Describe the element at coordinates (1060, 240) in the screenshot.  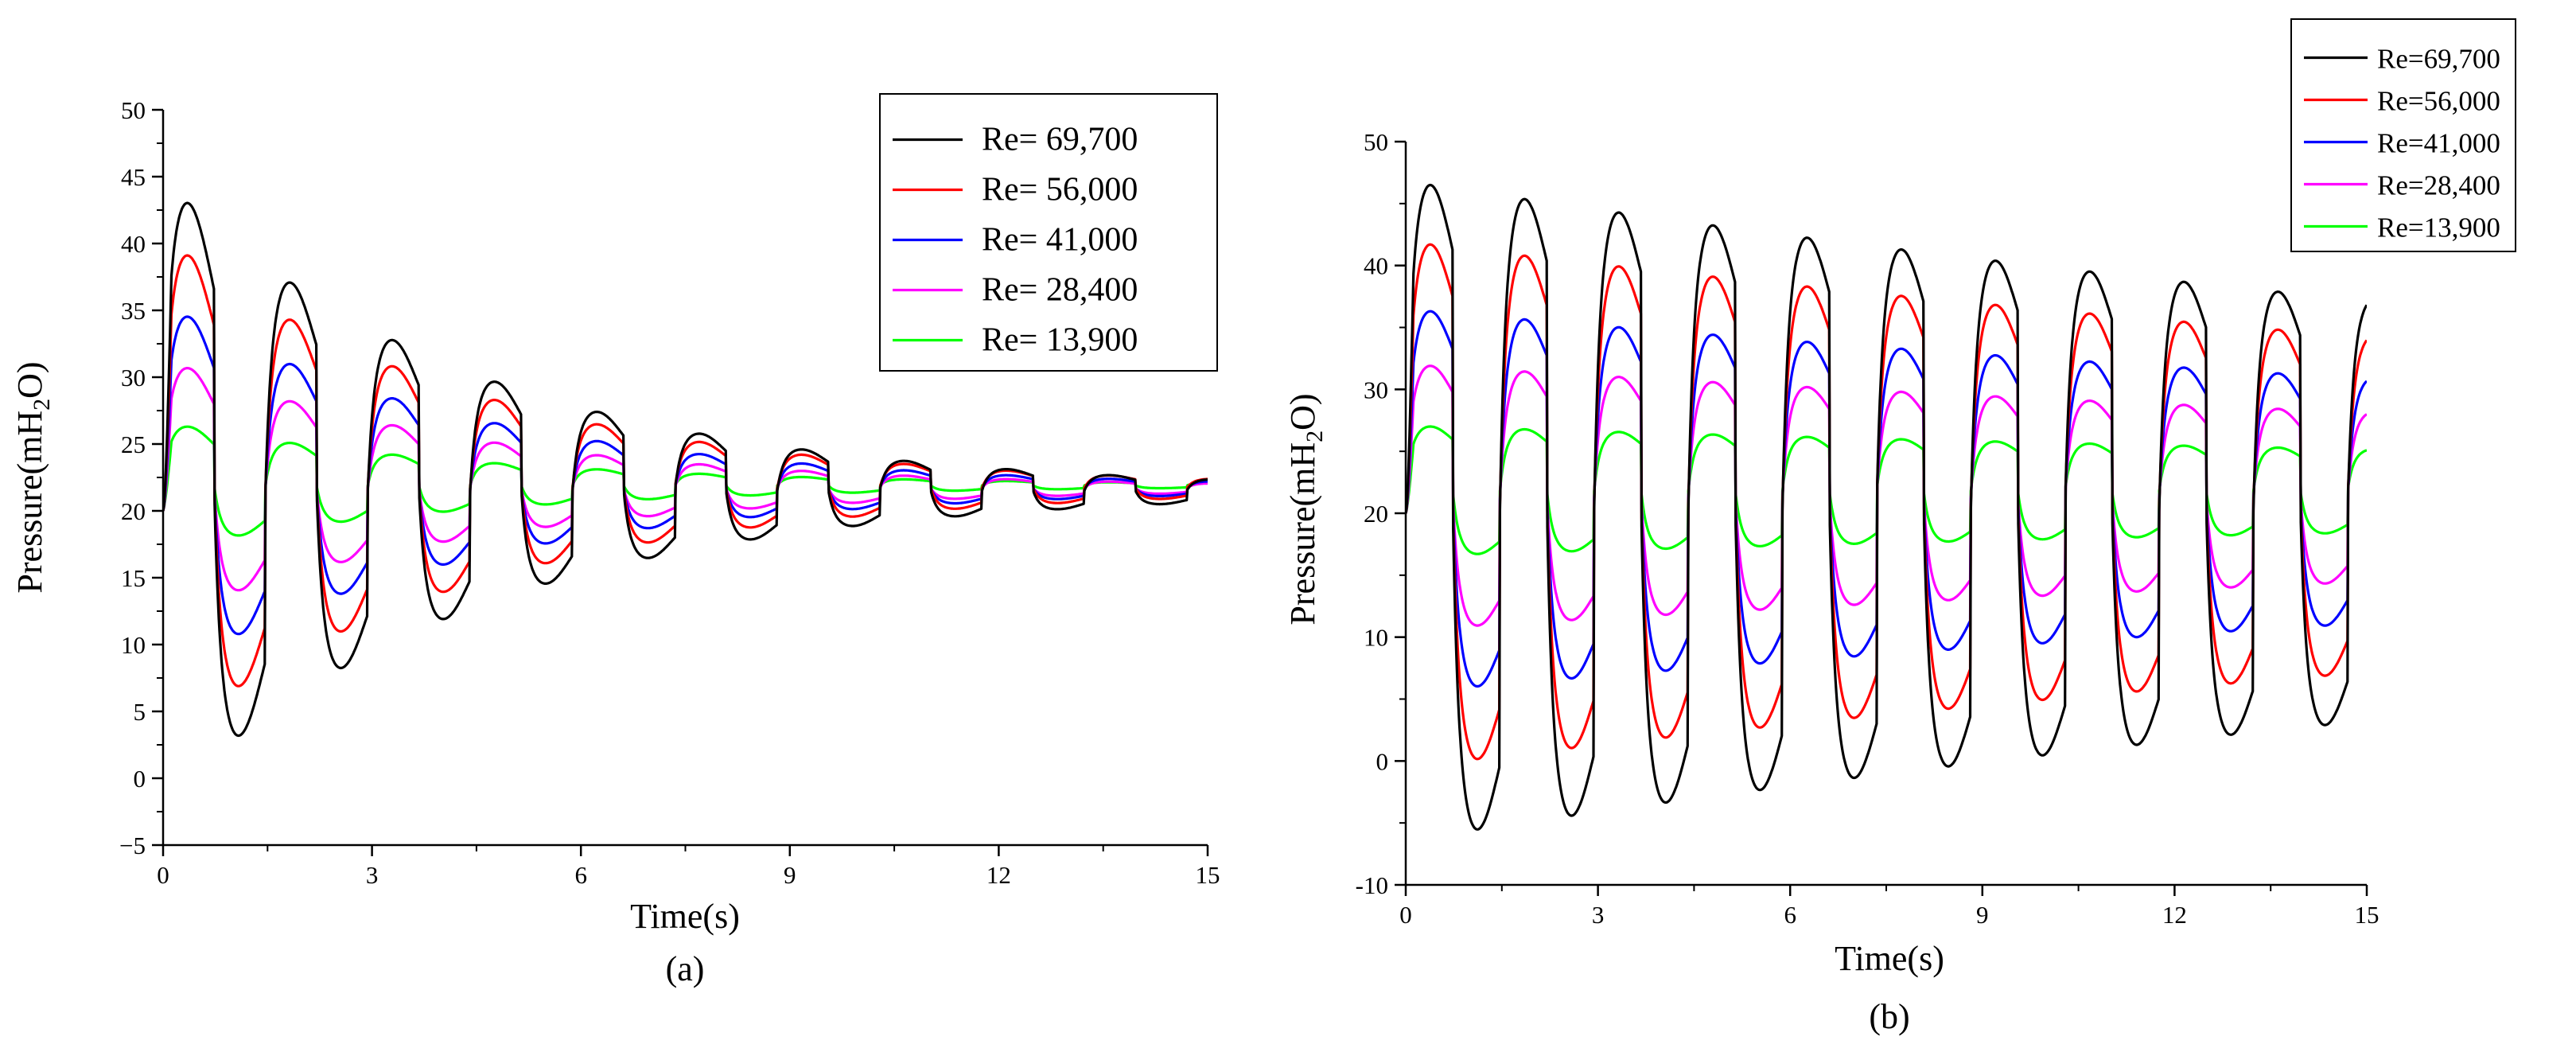
I see `legend-label: Re= 41,000` at that location.